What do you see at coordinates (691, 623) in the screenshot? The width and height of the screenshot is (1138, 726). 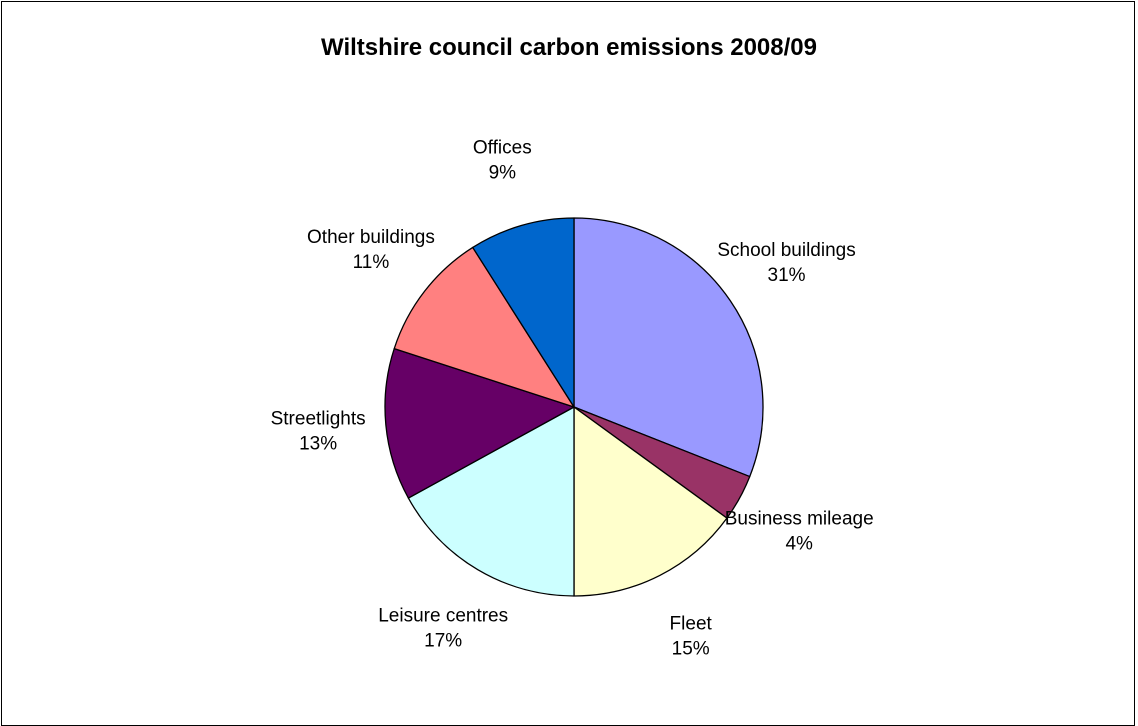 I see `slice-label-fleet: Fleet` at bounding box center [691, 623].